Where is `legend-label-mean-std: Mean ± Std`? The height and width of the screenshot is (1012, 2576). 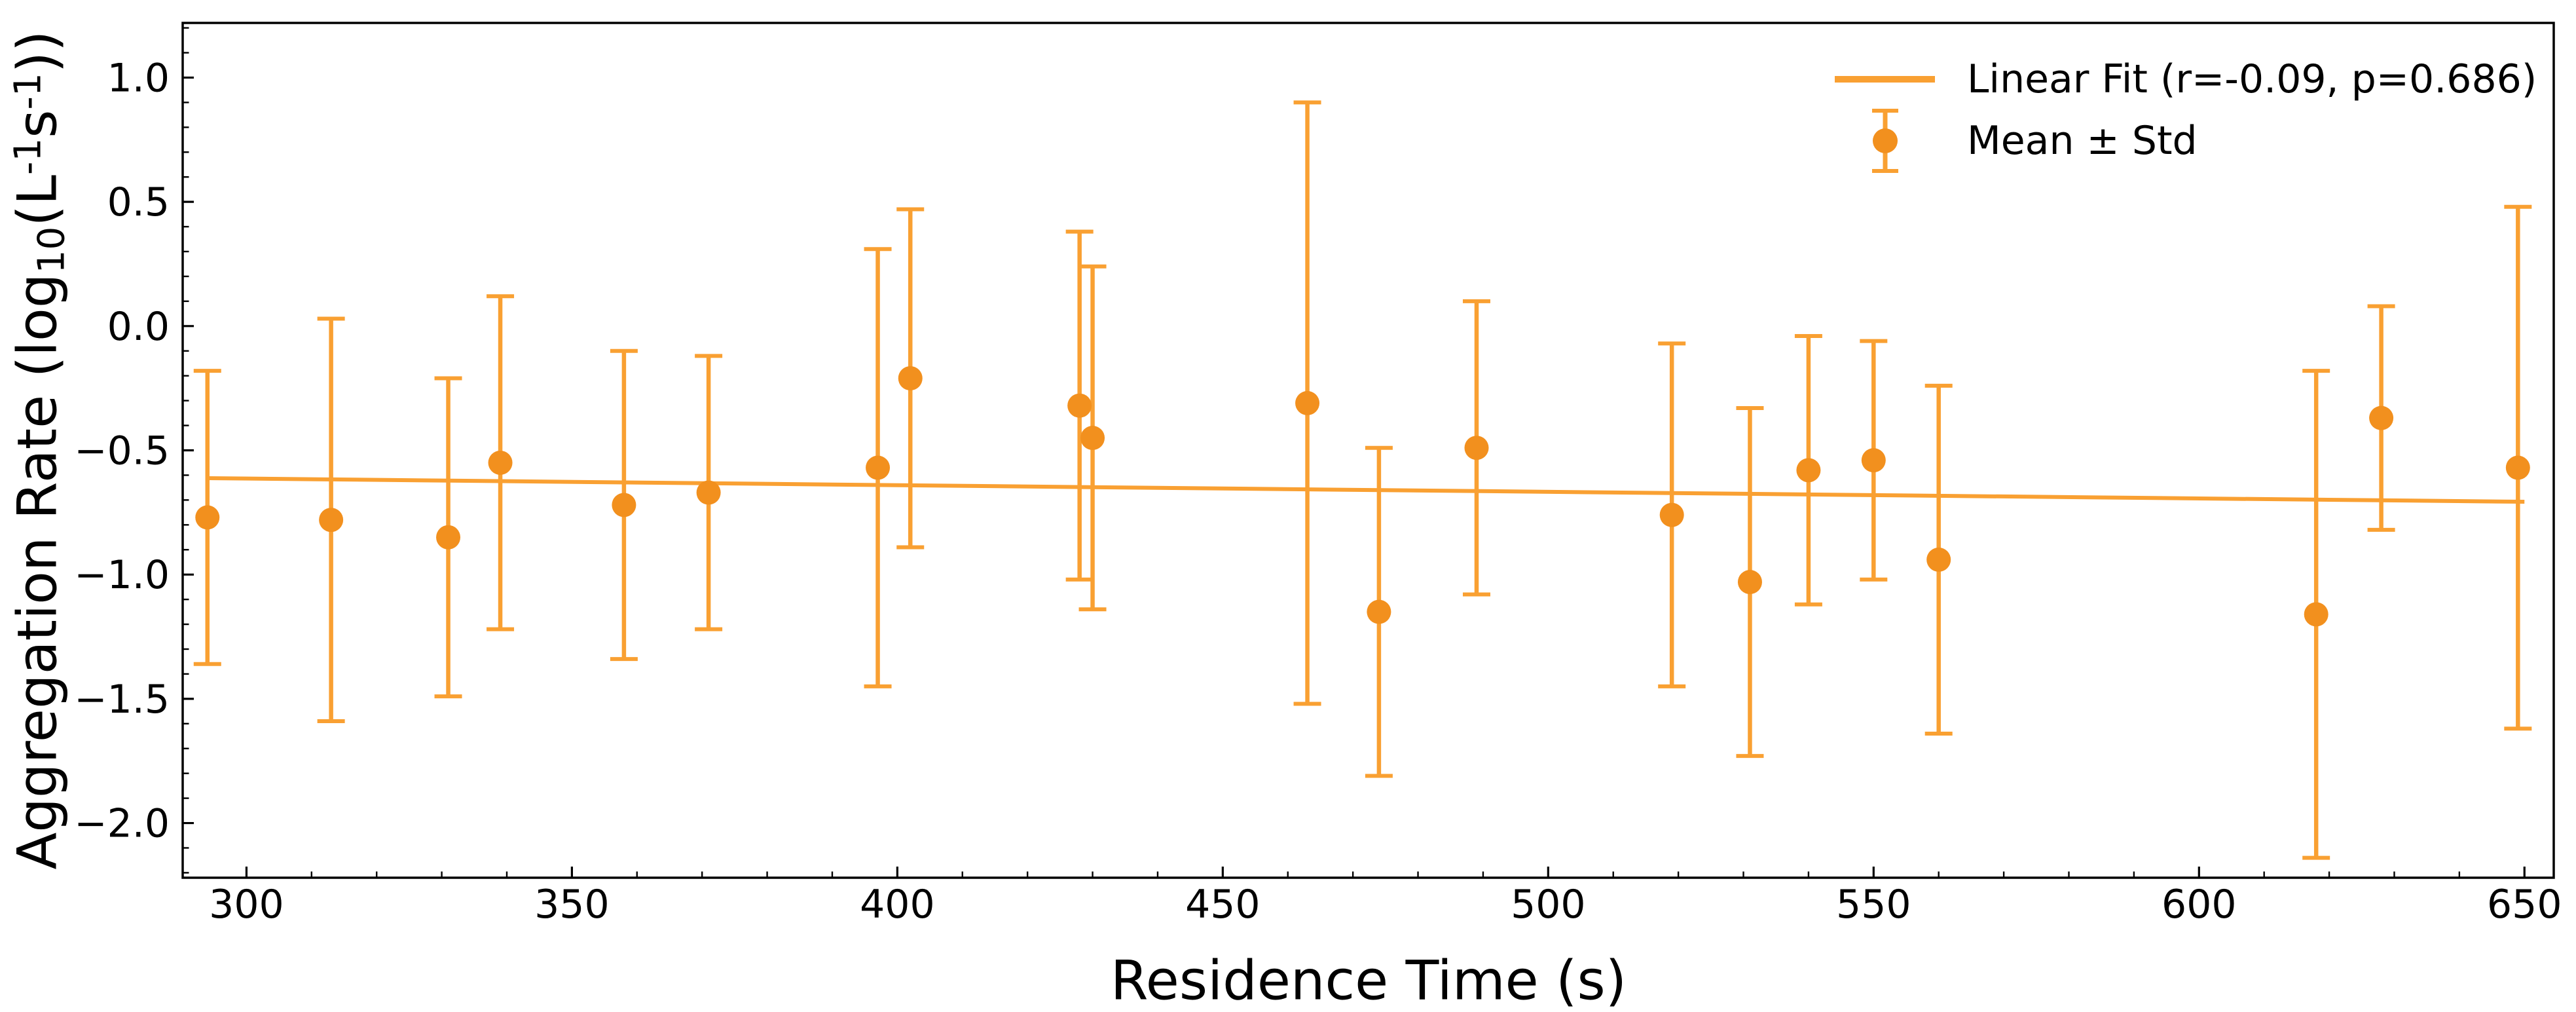
legend-label-mean-std: Mean ± Std is located at coordinates (2082, 141).